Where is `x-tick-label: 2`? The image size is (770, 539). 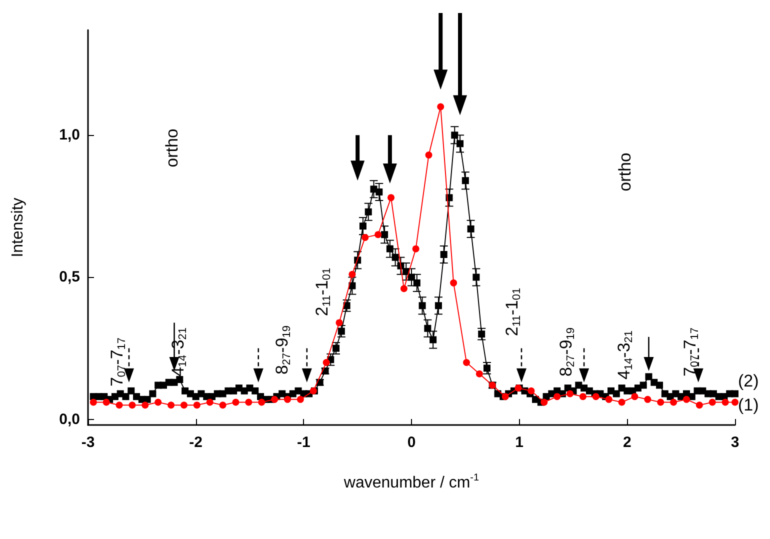
x-tick-label: 2 is located at coordinates (627, 442).